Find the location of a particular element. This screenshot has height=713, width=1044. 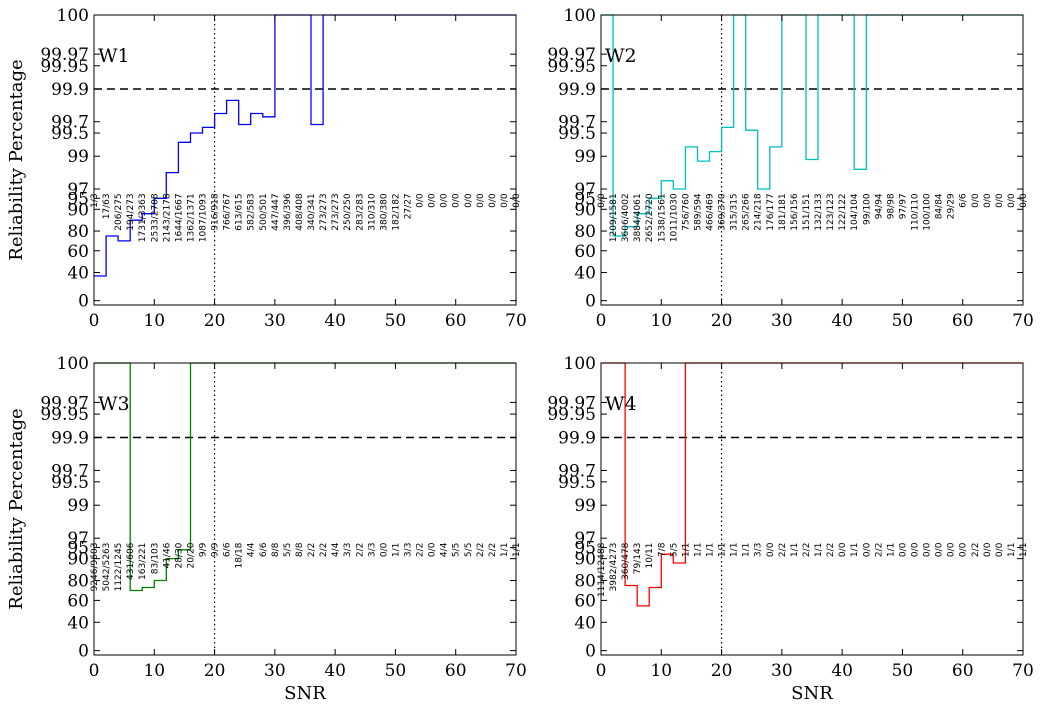

bin-count-label: 122/122 is located at coordinates (843, 211).